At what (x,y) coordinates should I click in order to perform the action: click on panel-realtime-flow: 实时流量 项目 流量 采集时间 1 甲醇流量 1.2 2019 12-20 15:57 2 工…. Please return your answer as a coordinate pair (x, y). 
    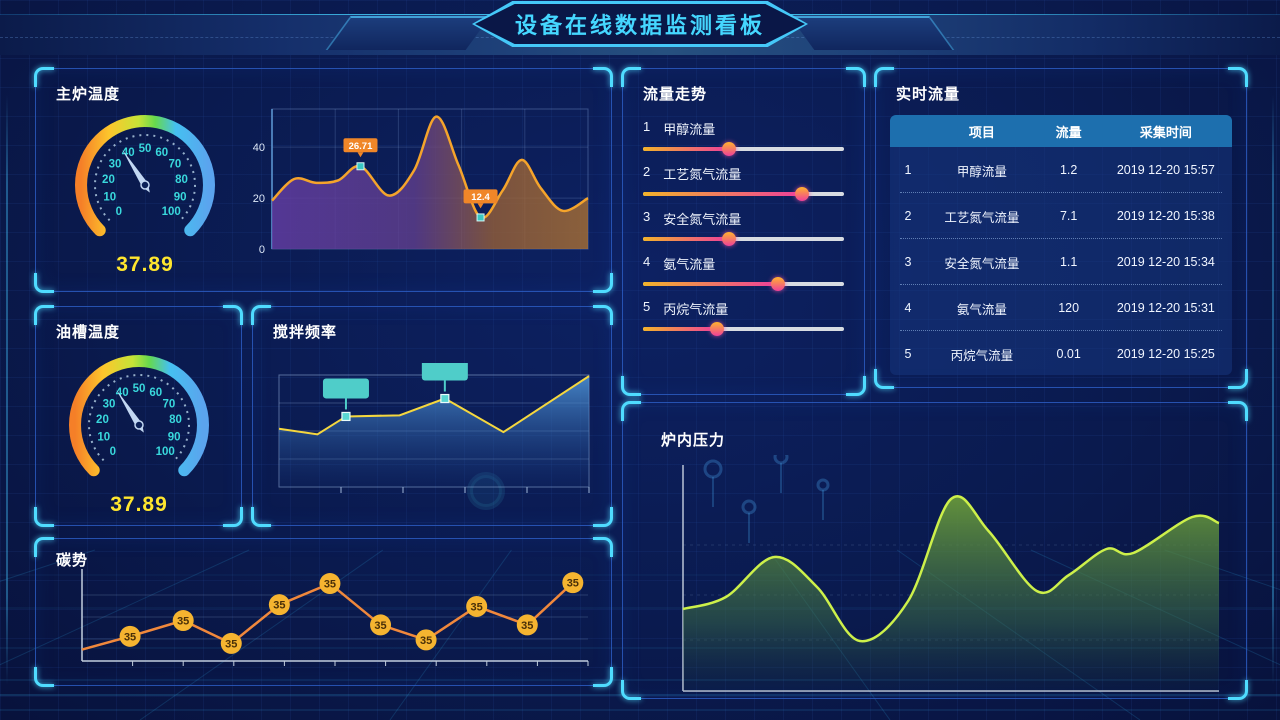
    Looking at the image, I should click on (1061, 228).